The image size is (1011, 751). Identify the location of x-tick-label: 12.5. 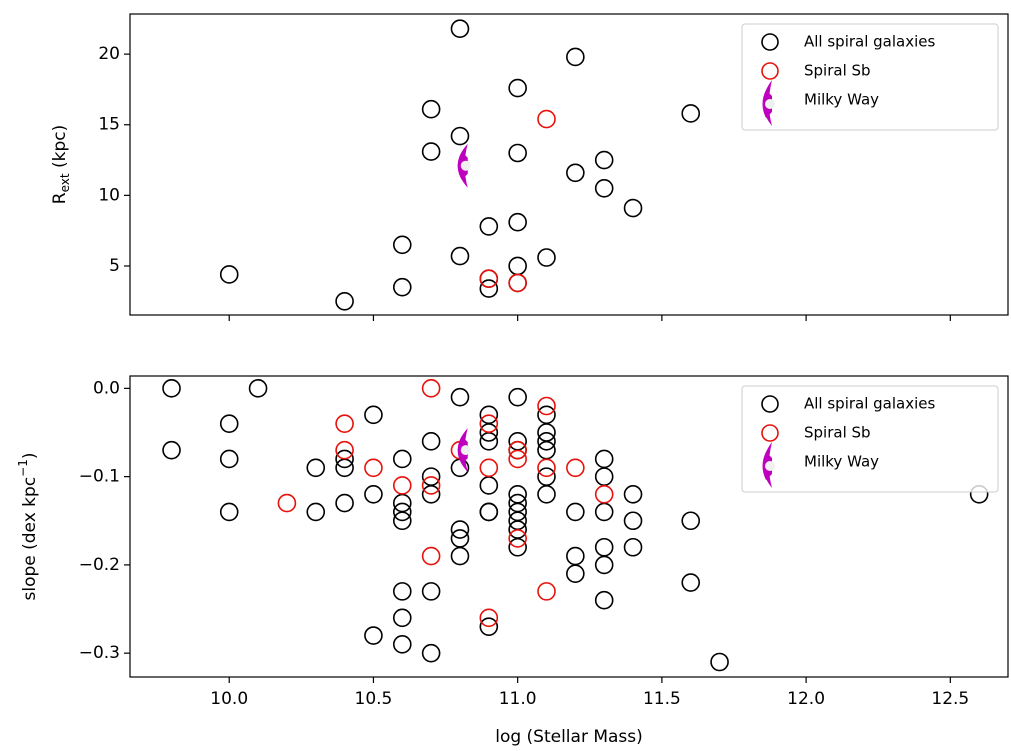
(950, 699).